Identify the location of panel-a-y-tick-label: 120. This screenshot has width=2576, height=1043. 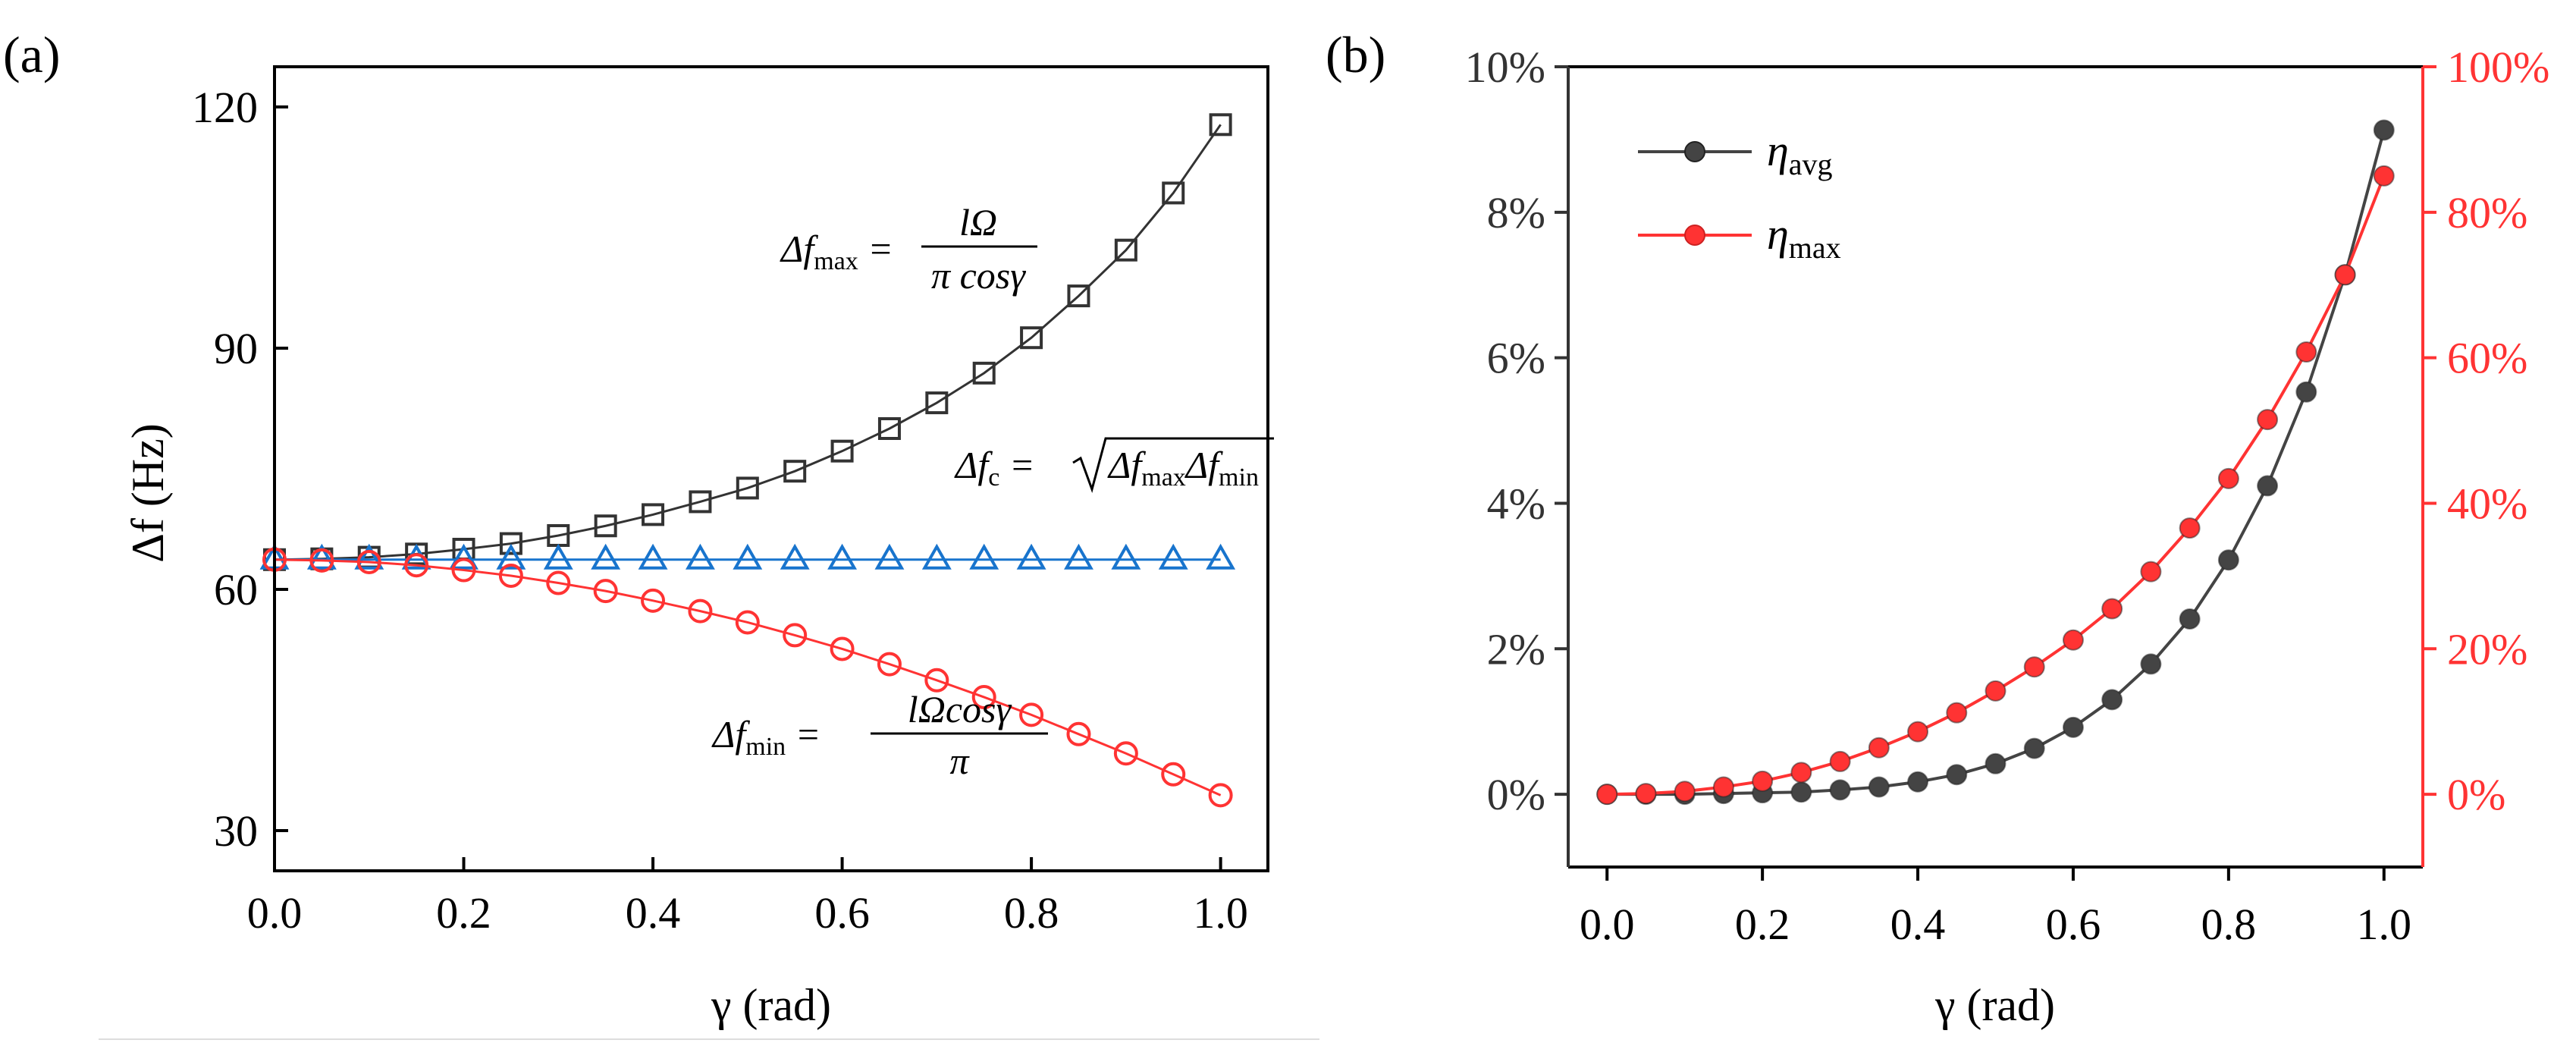
(225, 107).